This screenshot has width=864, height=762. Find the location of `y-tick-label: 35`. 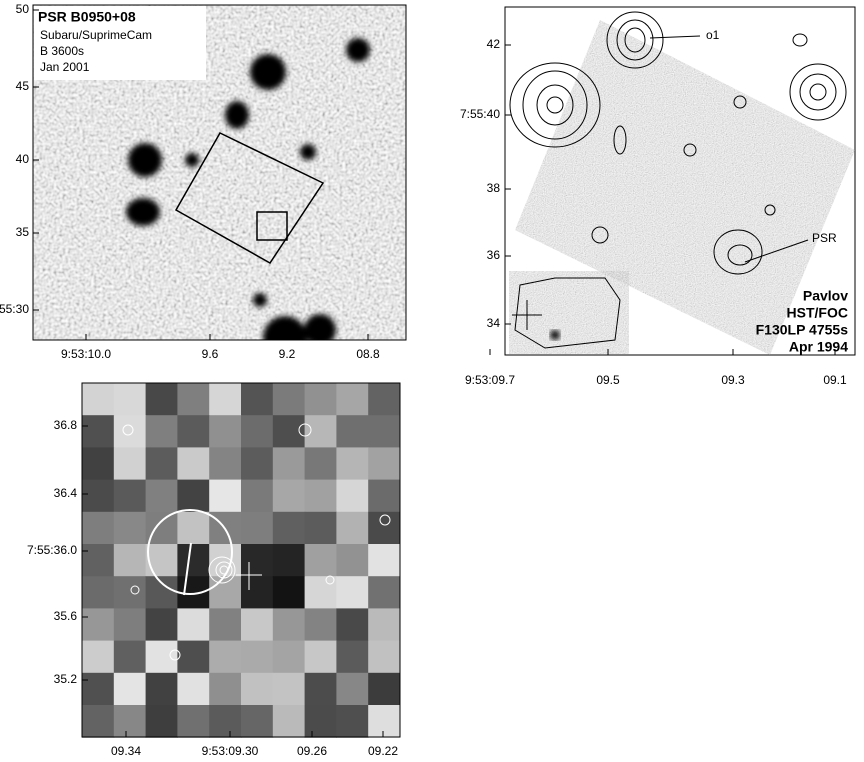

y-tick-label: 35 is located at coordinates (23, 232).